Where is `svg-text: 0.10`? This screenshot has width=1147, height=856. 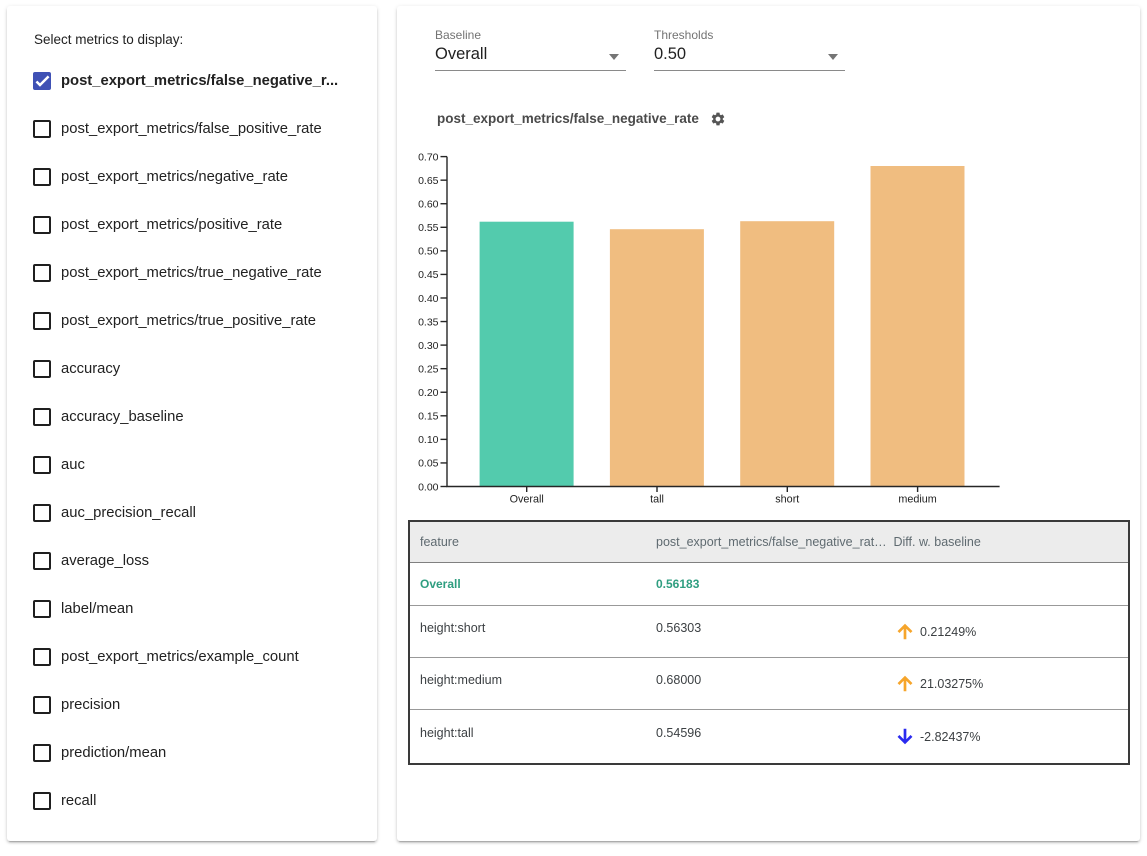
svg-text: 0.10 is located at coordinates (428, 440).